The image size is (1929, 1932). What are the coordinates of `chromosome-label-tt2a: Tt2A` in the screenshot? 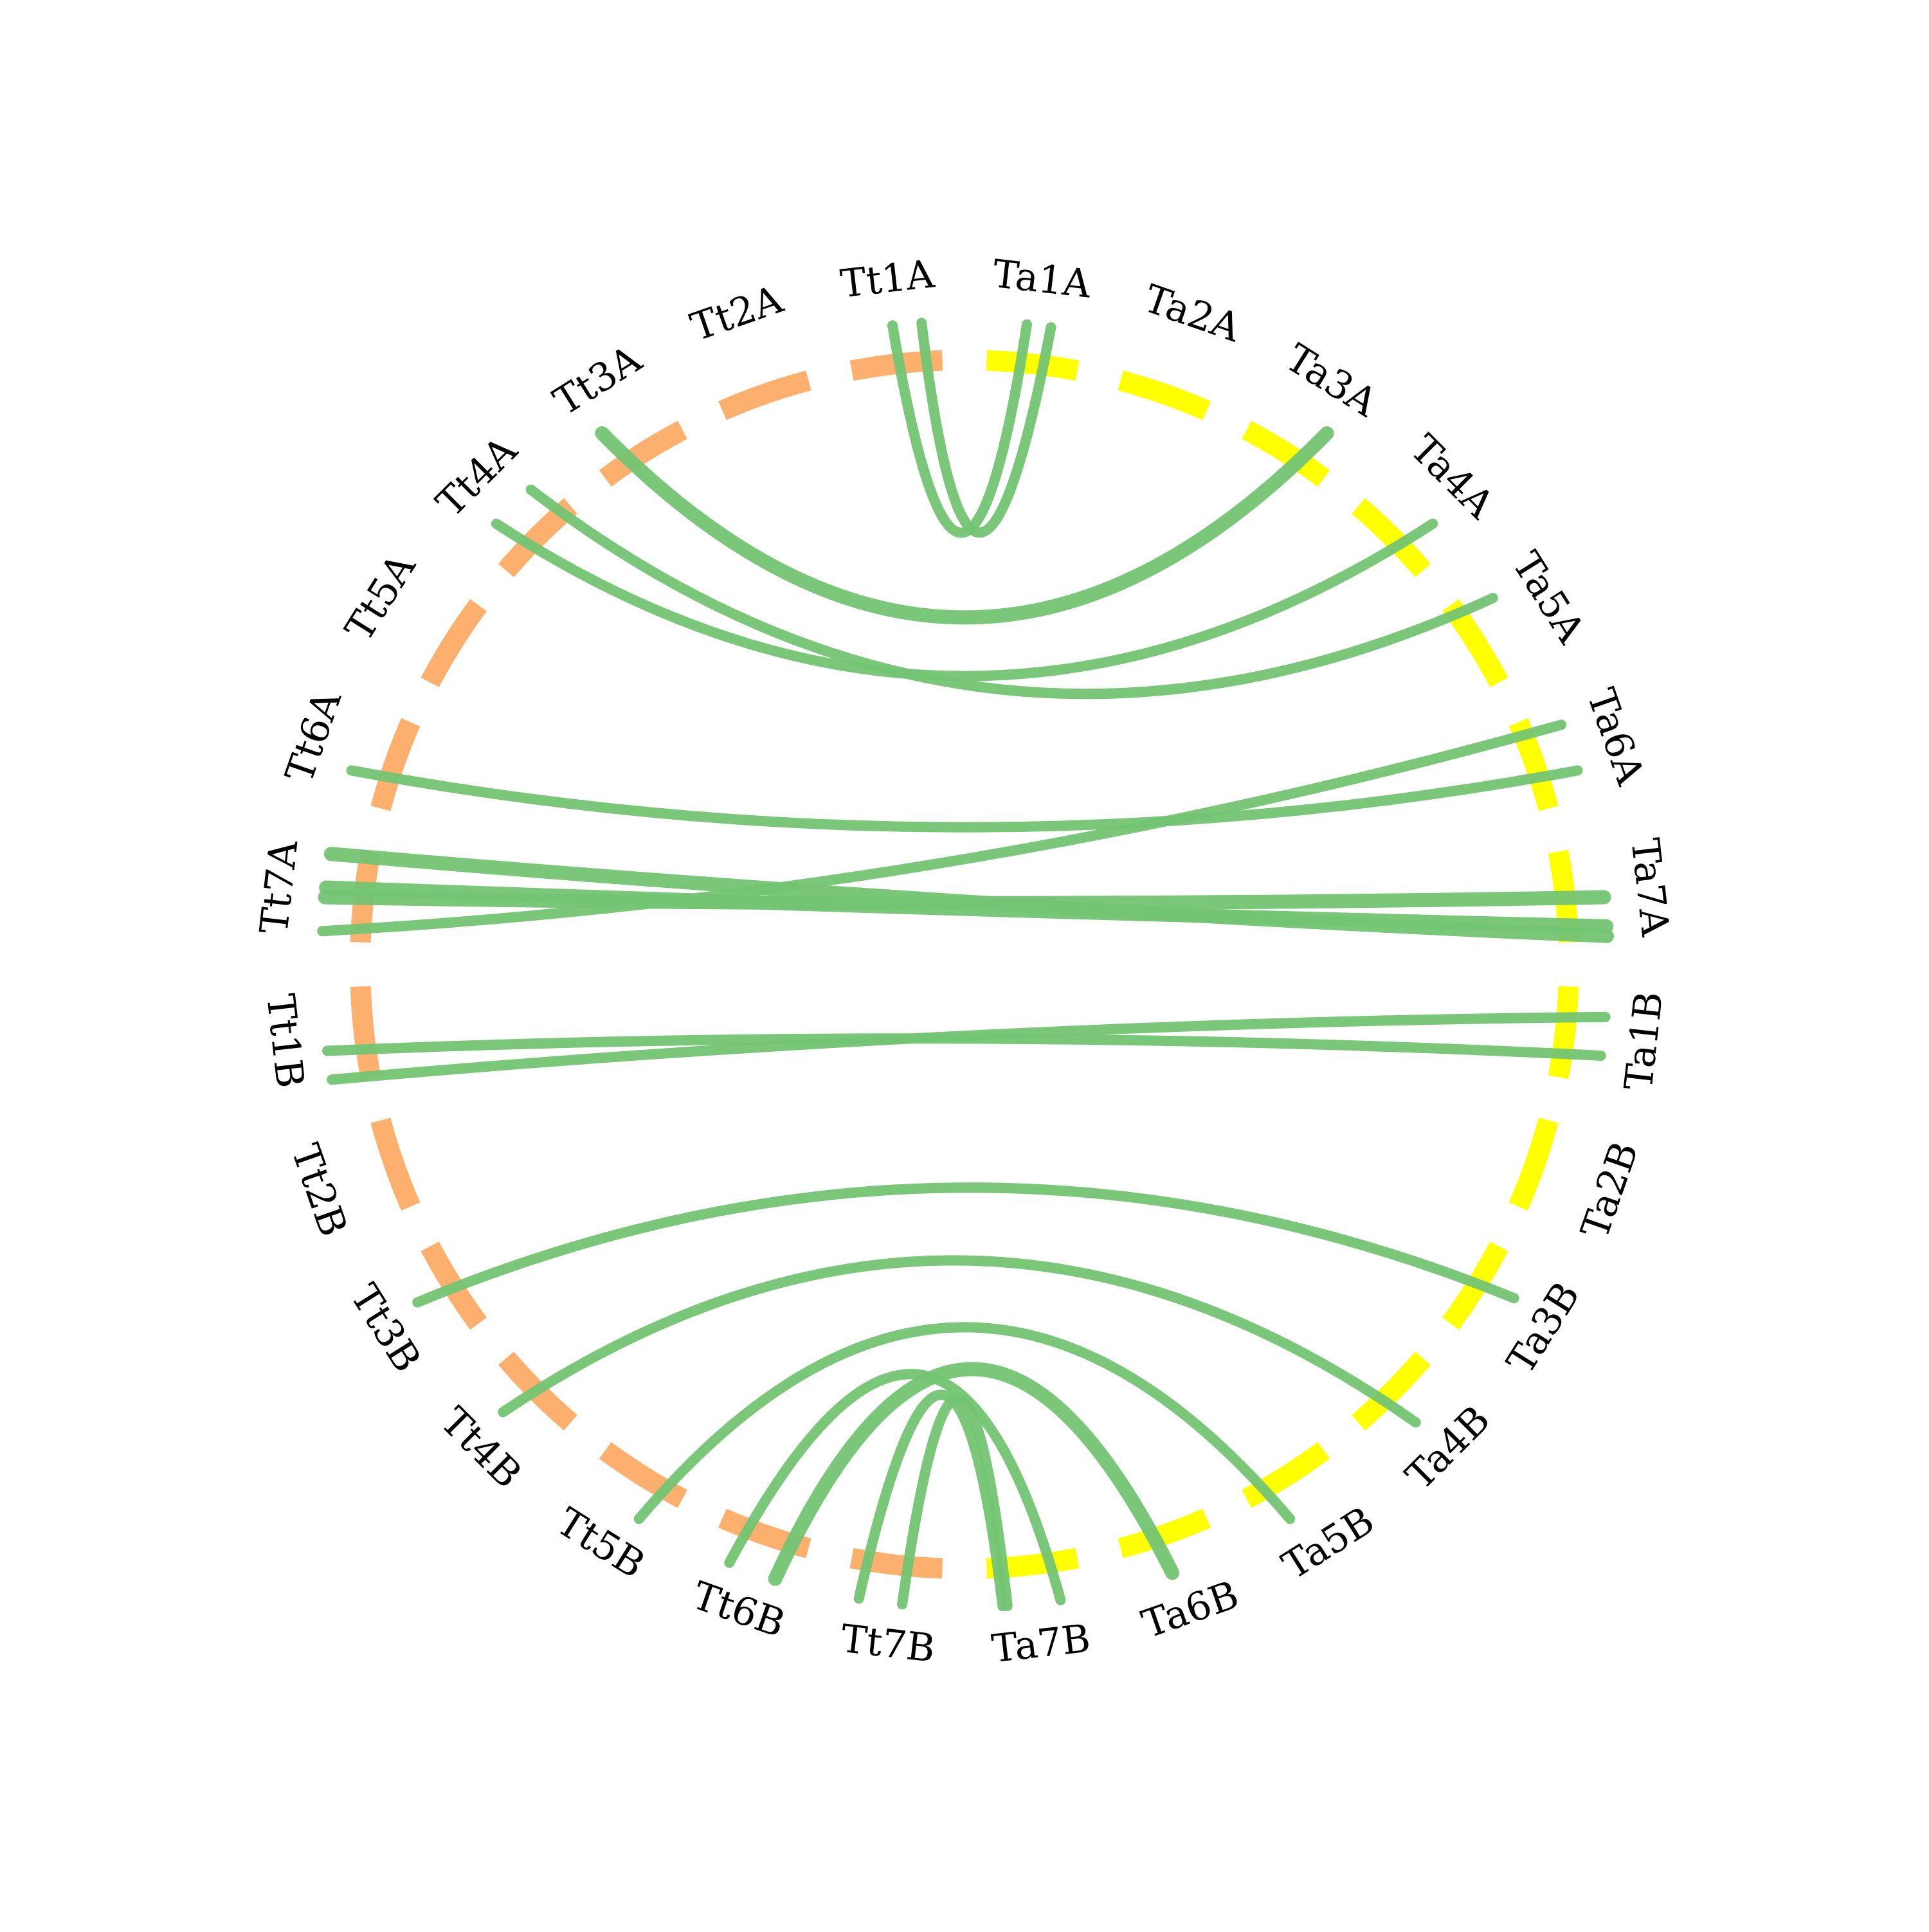 It's located at (737, 313).